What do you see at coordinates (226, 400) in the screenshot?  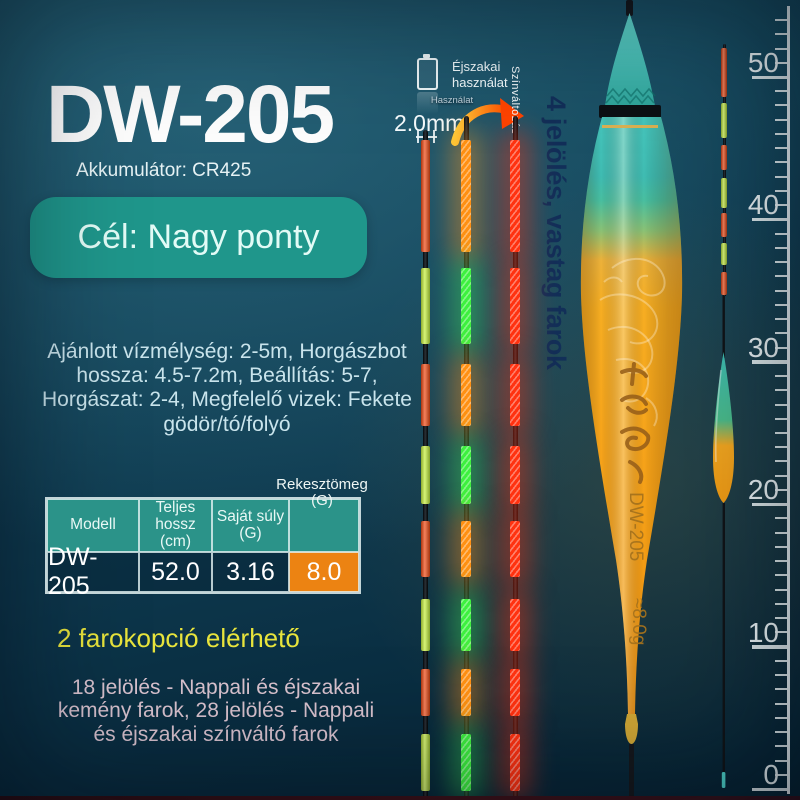 I see `description-line: Horgászat: 2-4, Megfelelő vizek: Fekete` at bounding box center [226, 400].